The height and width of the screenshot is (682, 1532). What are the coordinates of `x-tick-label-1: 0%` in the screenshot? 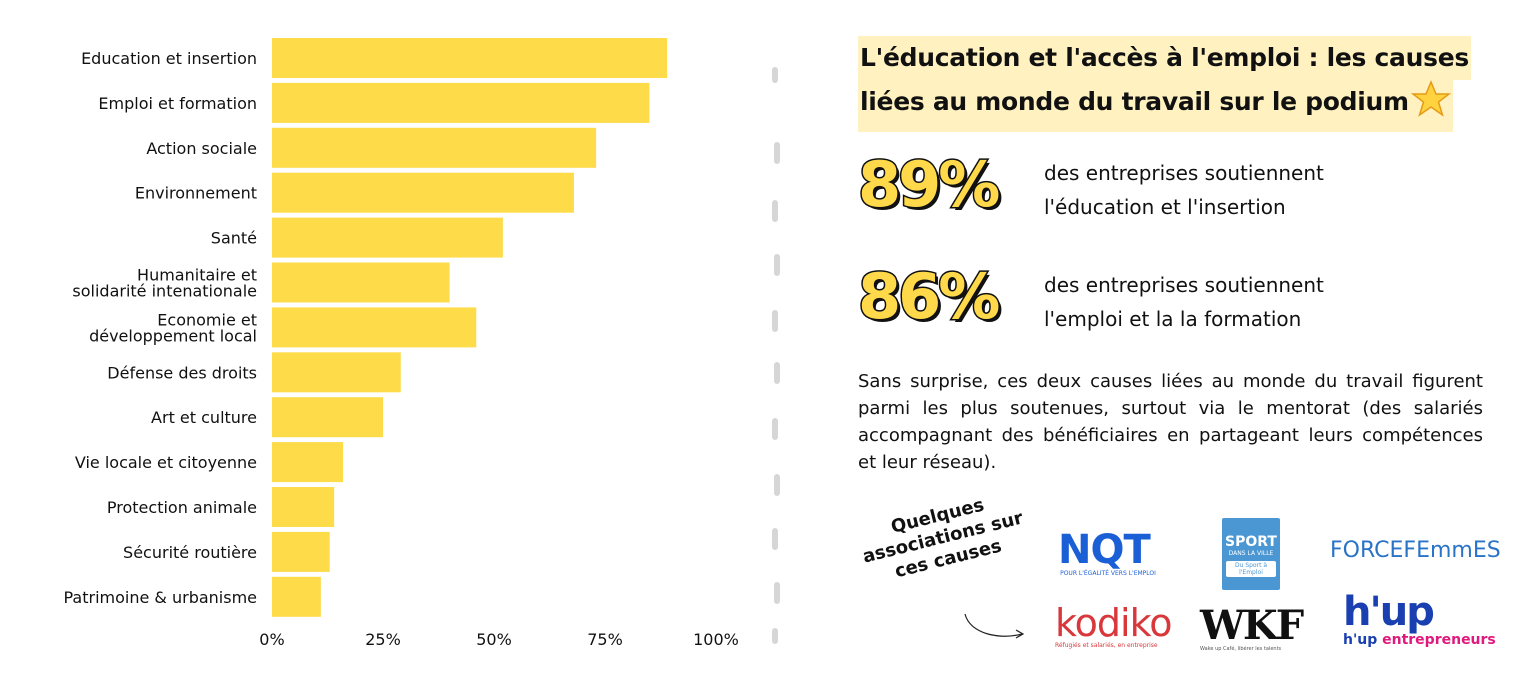 It's located at (271, 639).